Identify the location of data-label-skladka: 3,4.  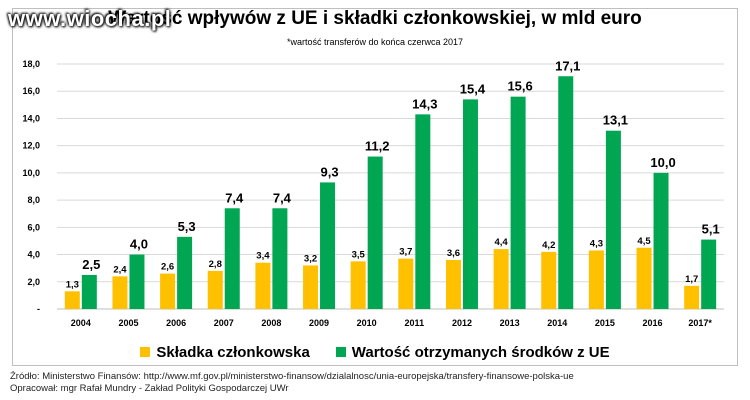
(263, 256).